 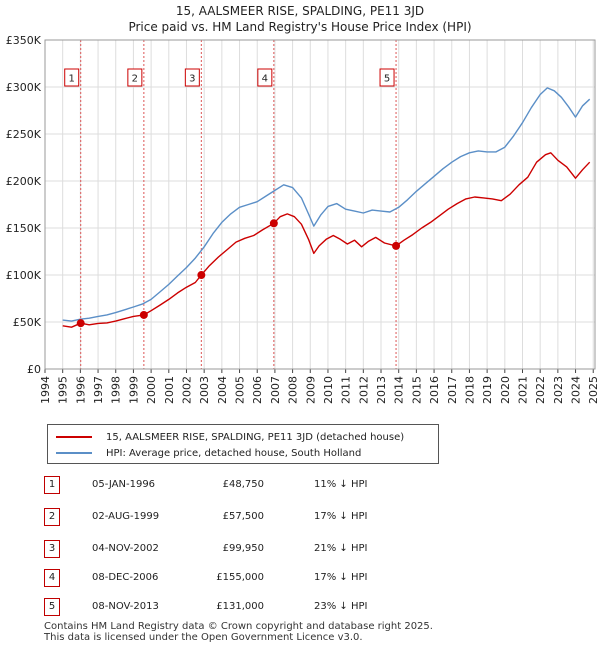 What do you see at coordinates (341, 606) in the screenshot?
I see `transaction-hpi: 23% ↓ HPI` at bounding box center [341, 606].